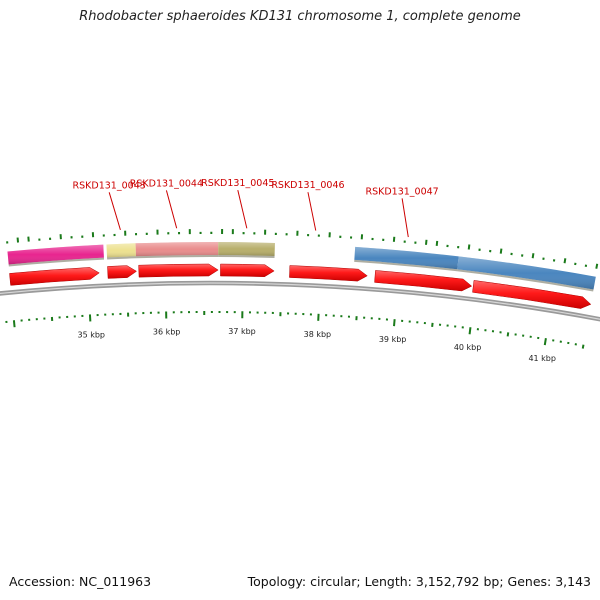 The image size is (600, 600). I want to click on backbone-highlight, so click(300, 301).